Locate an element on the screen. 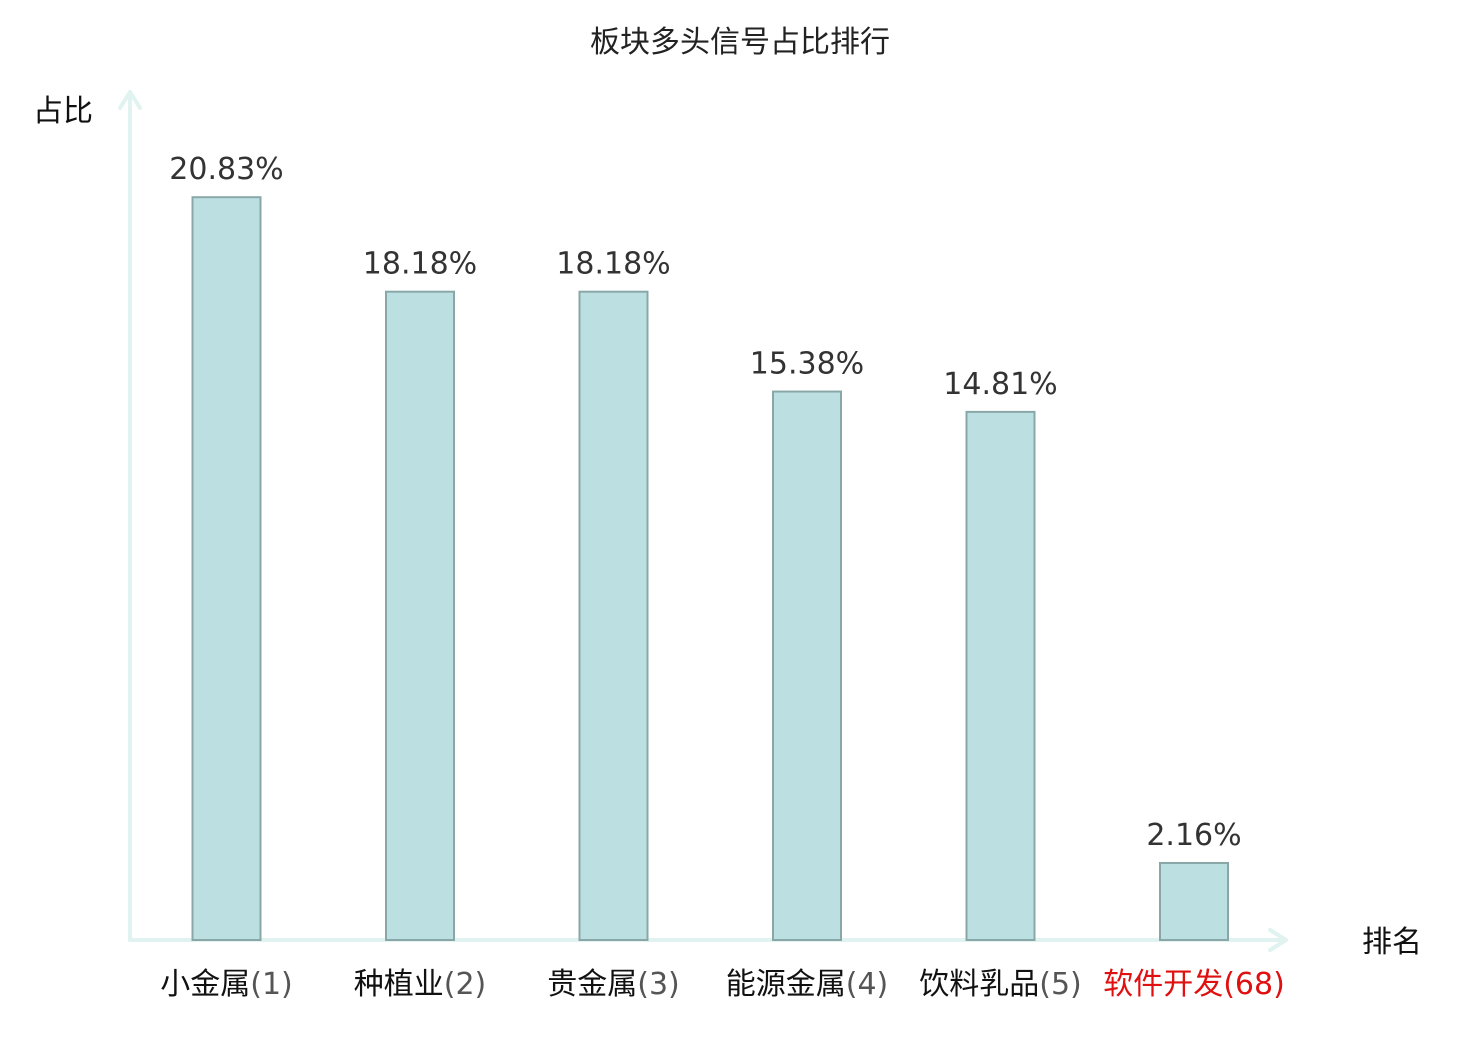 Image resolution: width=1480 pixels, height=1040 pixels. category-name: 小金属 is located at coordinates (205, 984).